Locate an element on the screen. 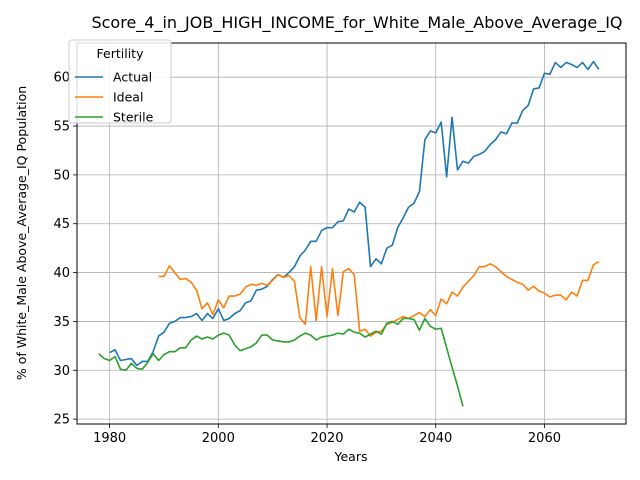 The height and width of the screenshot is (480, 640). y-tick-label: 60 is located at coordinates (61, 78).